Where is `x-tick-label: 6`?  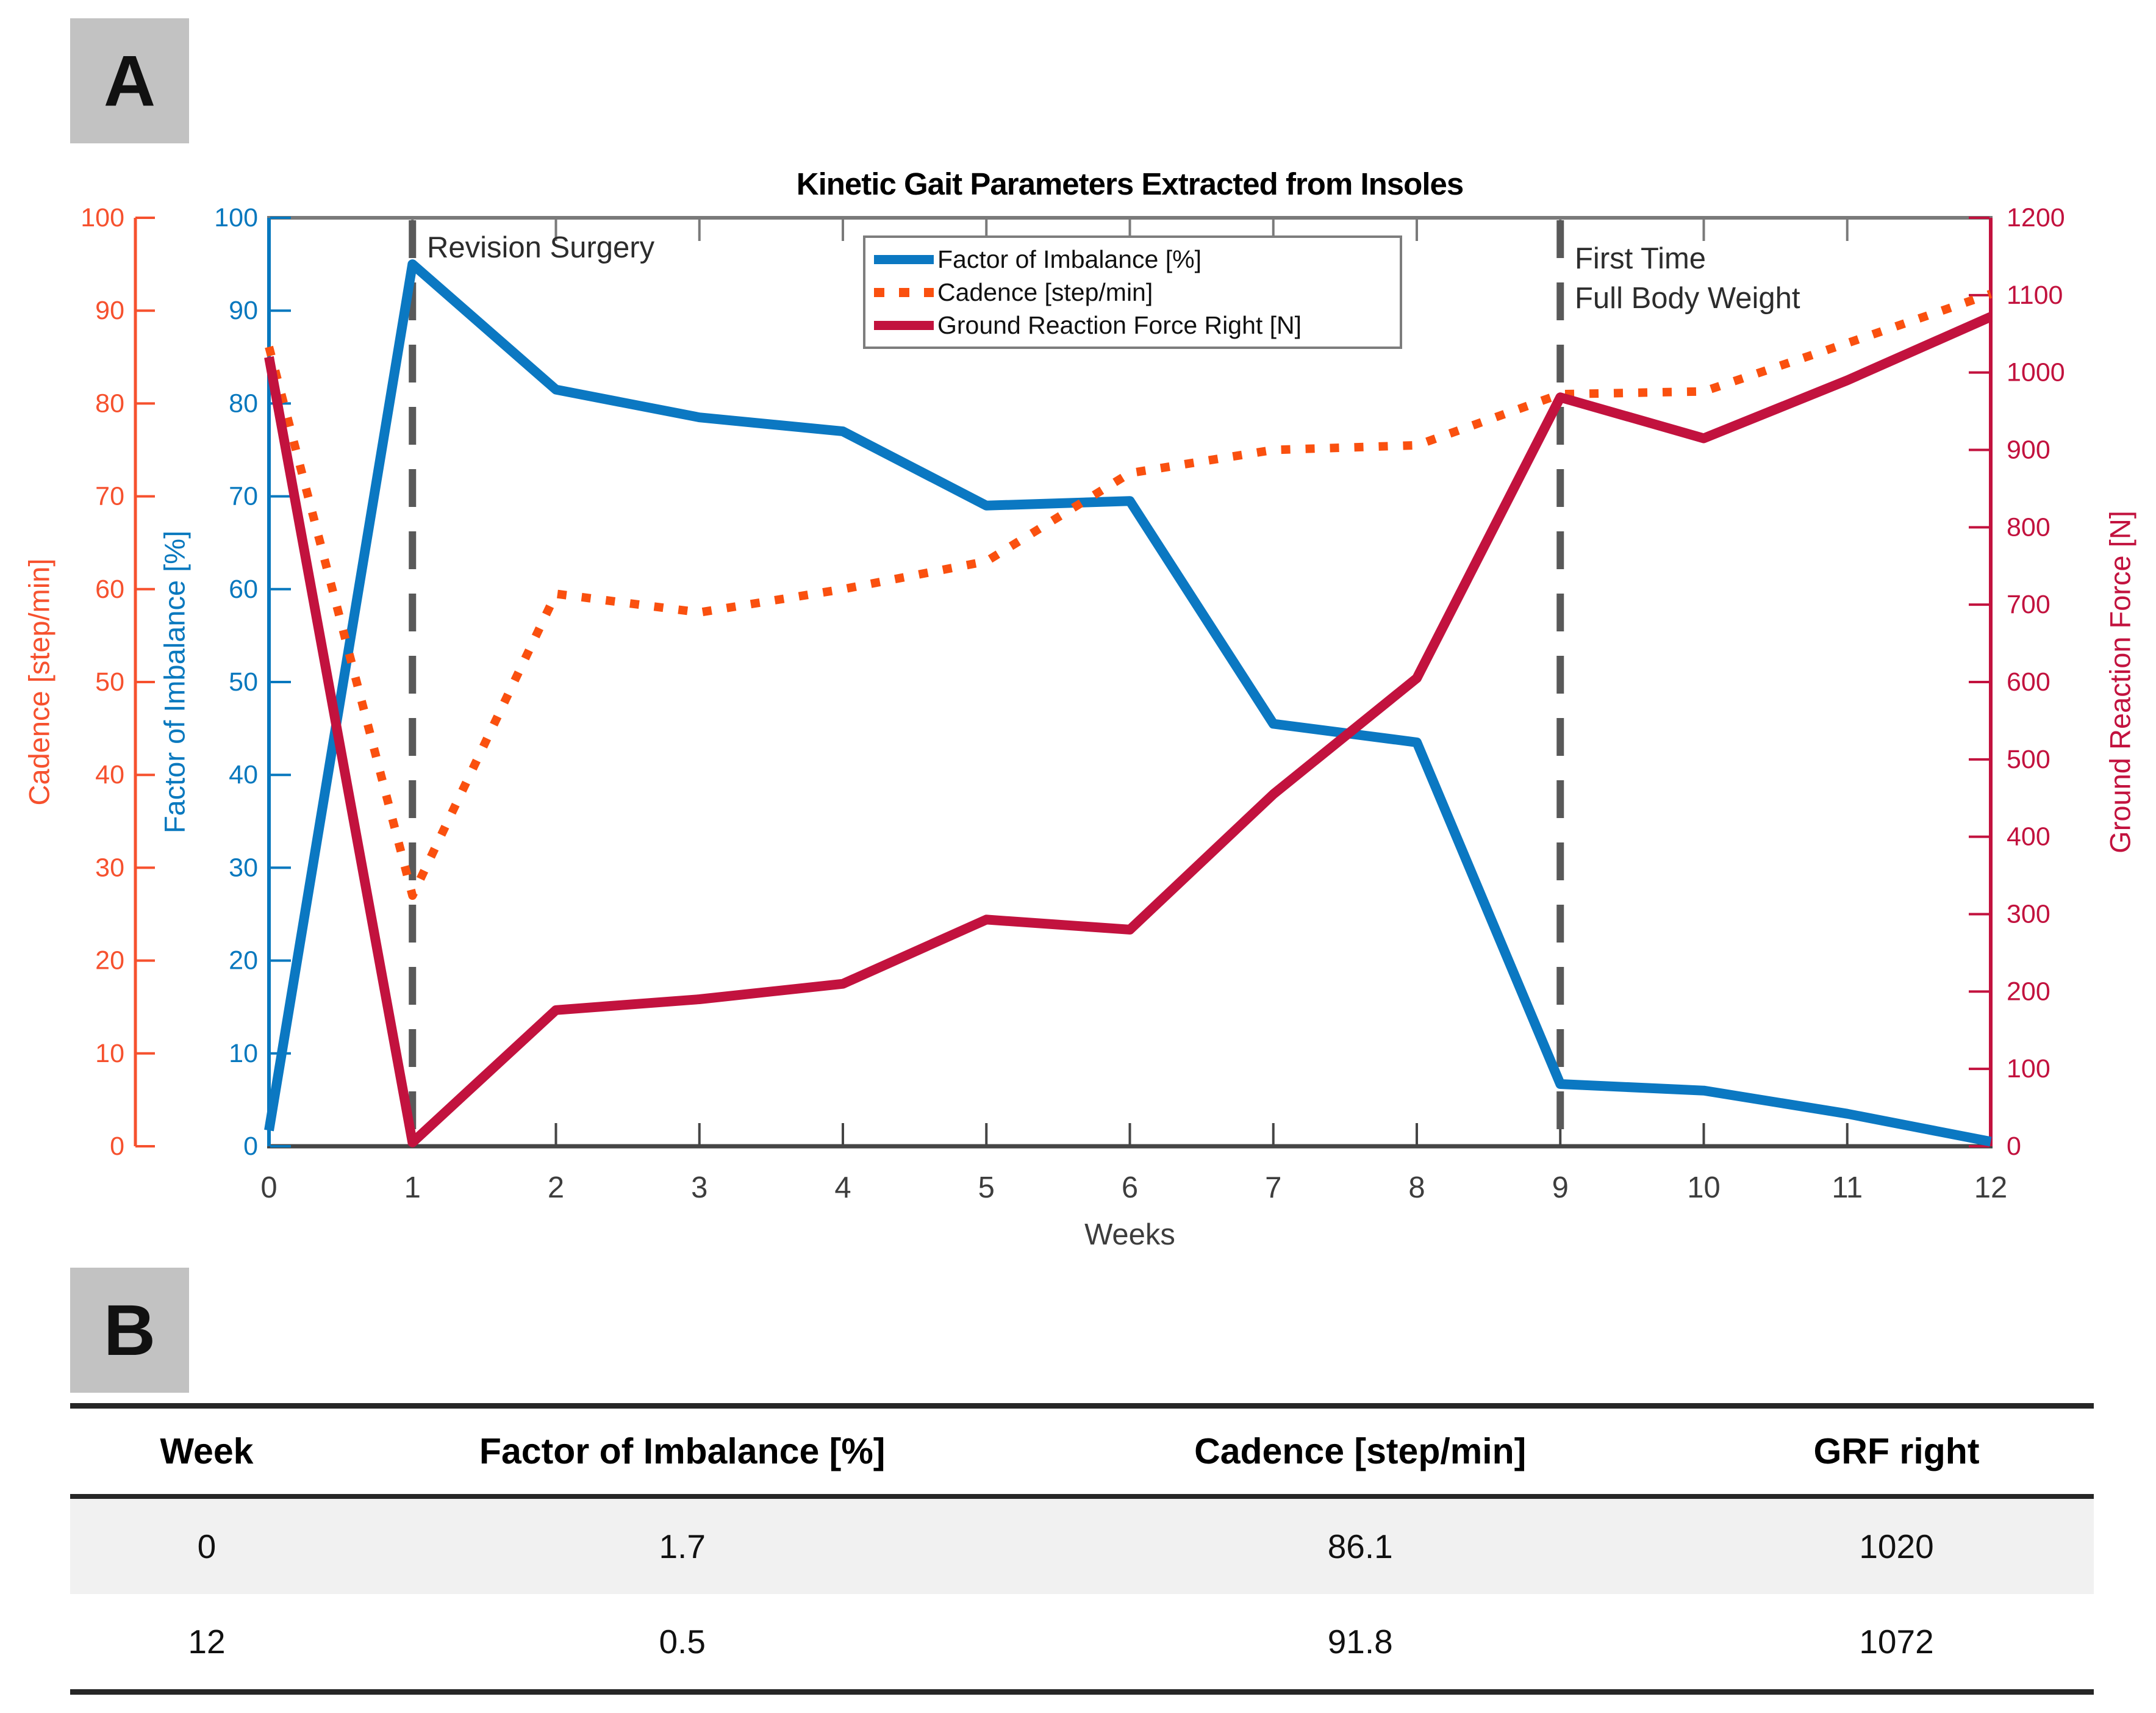
x-tick-label: 6 is located at coordinates (1130, 1187).